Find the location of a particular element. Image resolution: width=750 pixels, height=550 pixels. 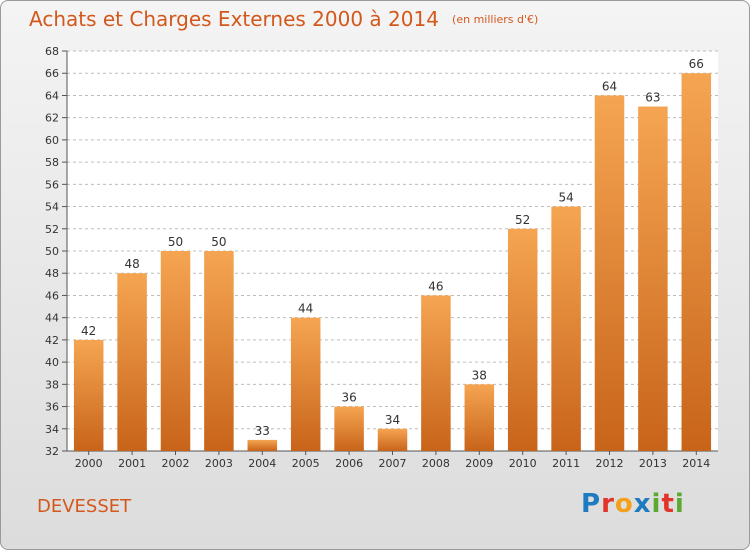

y-tick-label: 46 is located at coordinates (52, 295).